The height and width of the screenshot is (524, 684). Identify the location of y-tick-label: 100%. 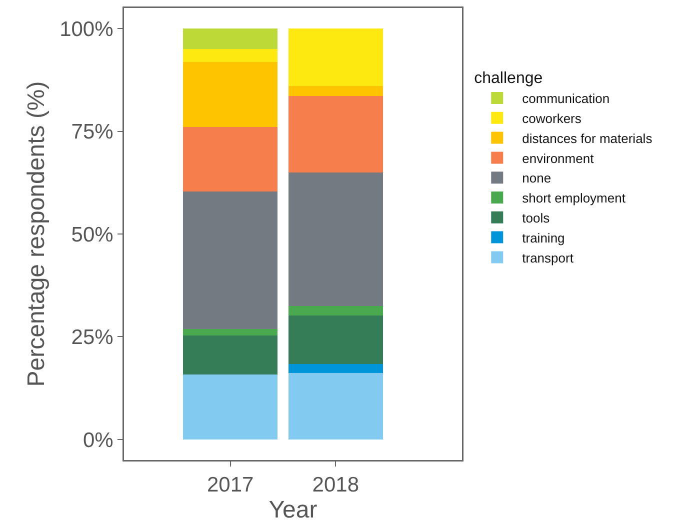
(87, 29).